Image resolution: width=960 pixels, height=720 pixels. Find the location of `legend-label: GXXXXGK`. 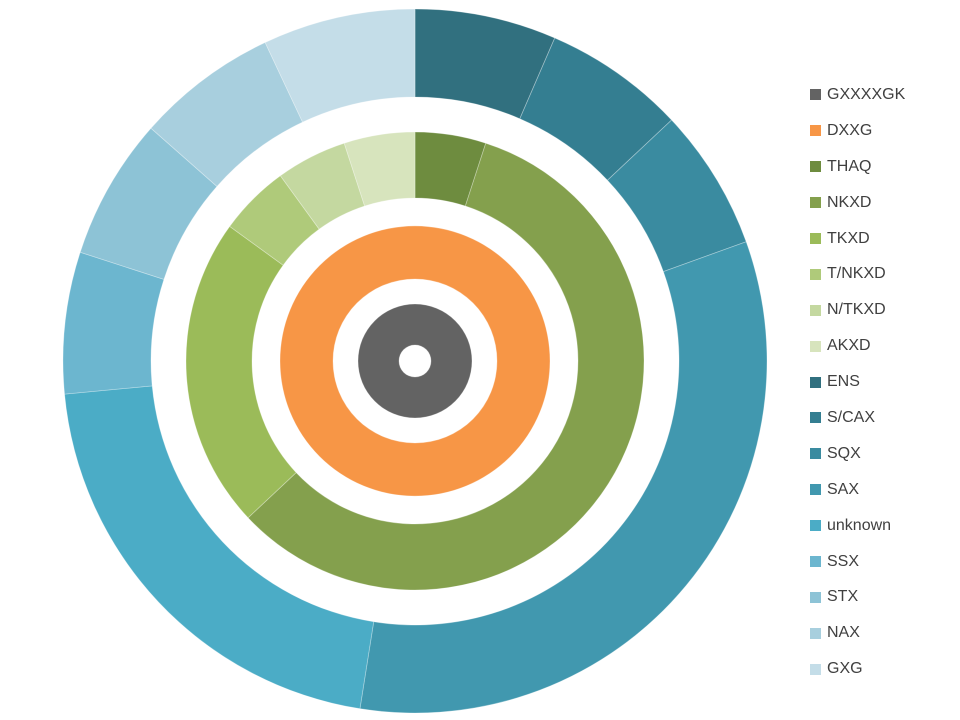

legend-label: GXXXXGK is located at coordinates (866, 94).